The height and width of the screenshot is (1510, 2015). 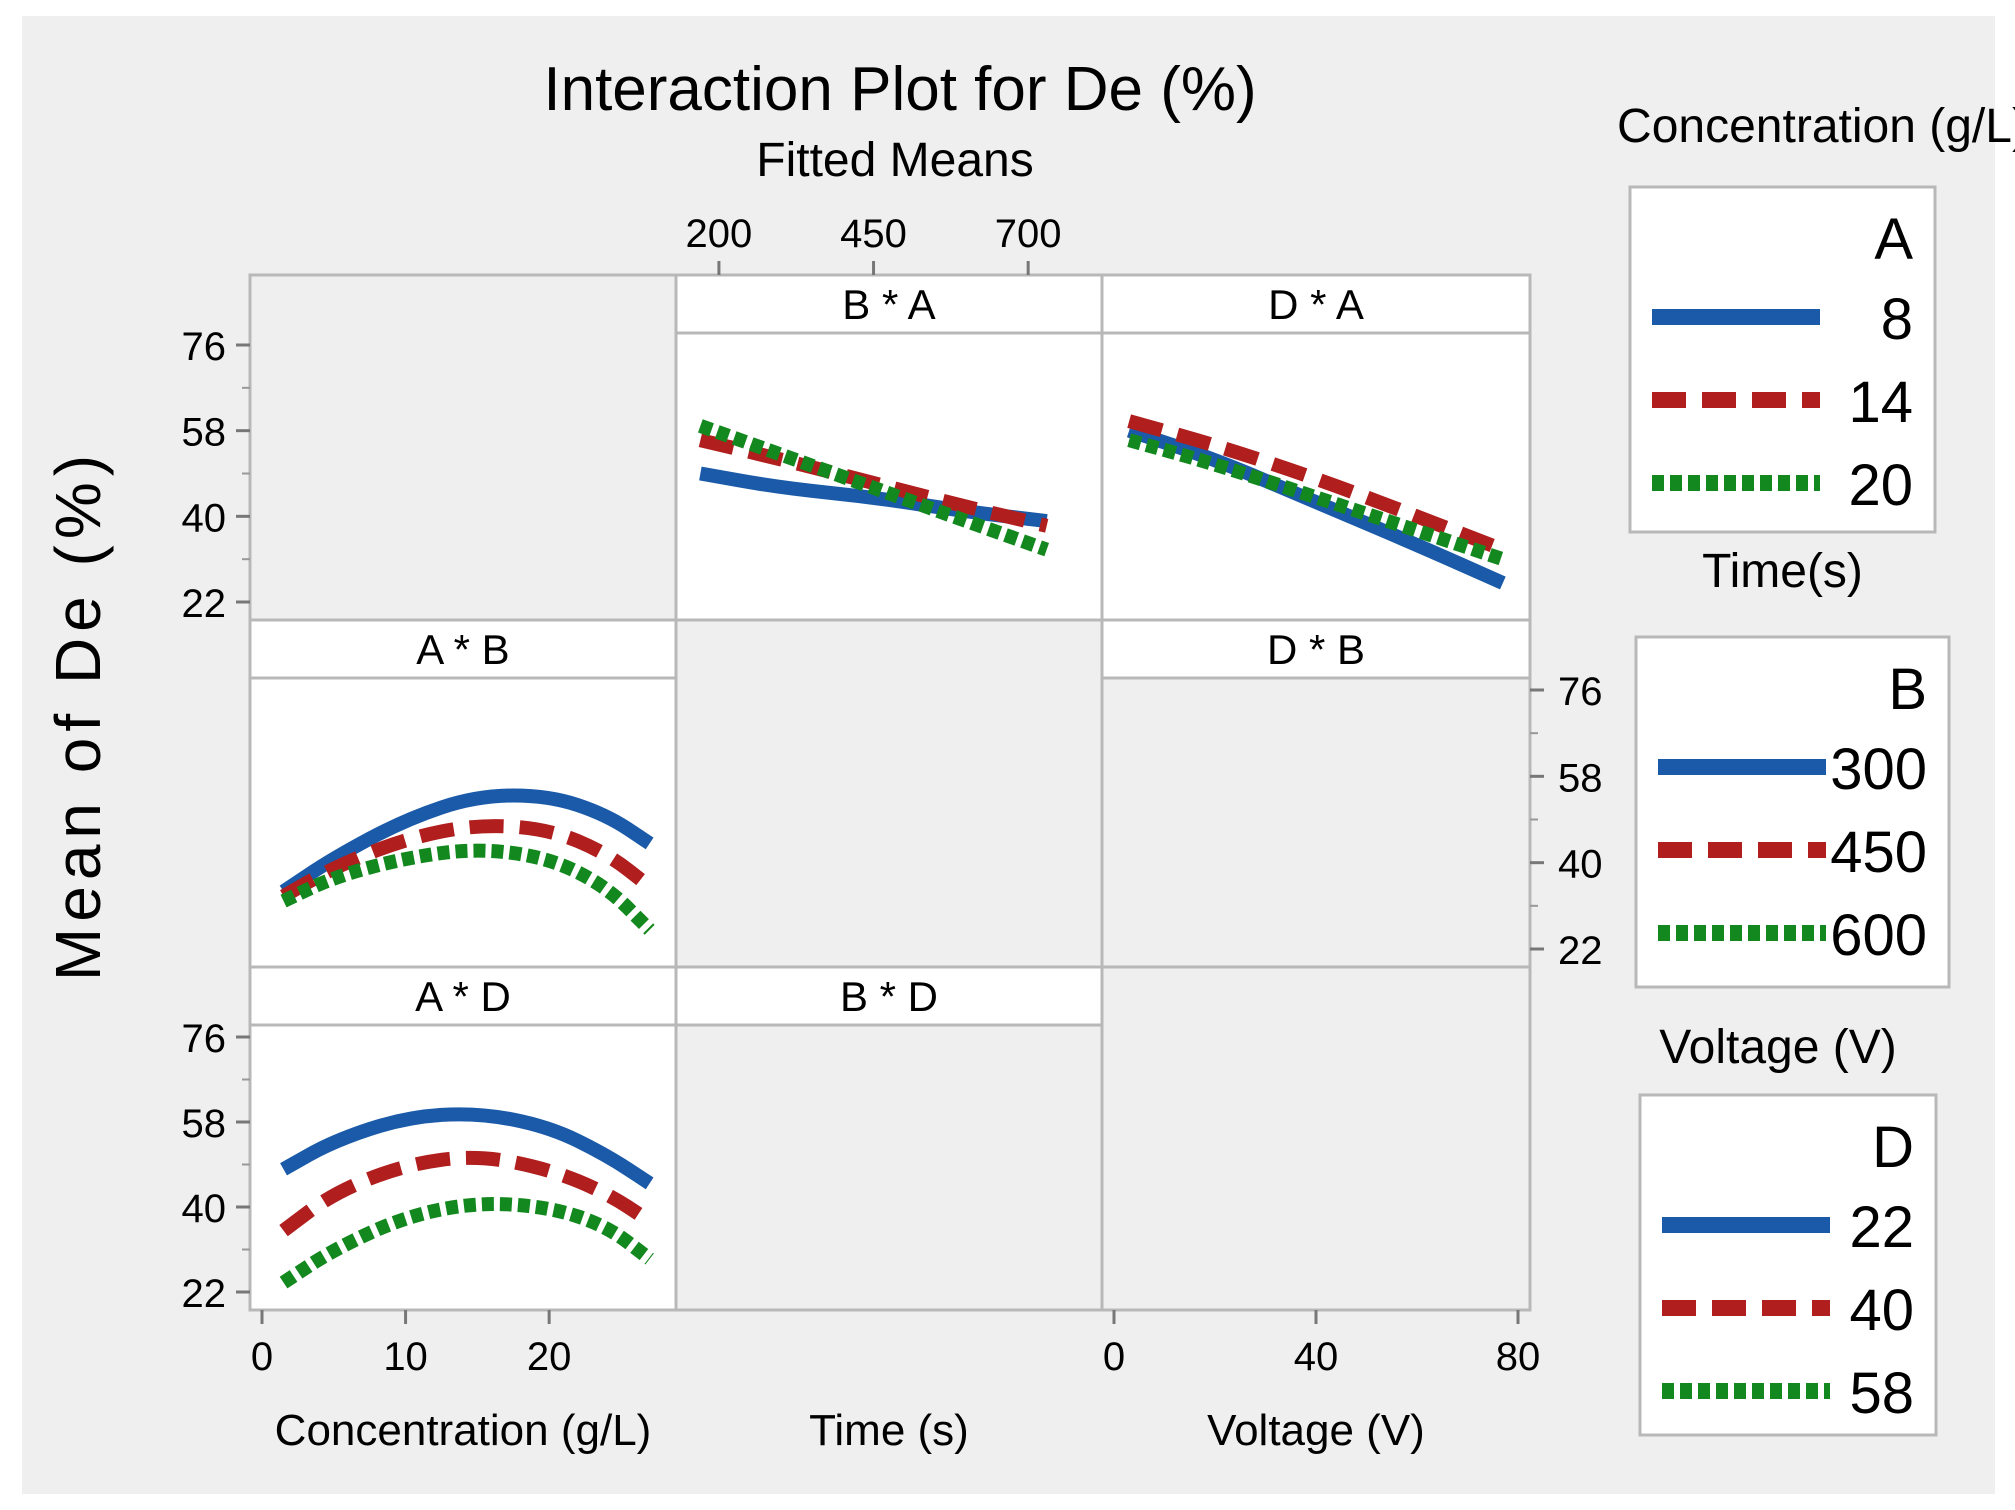 What do you see at coordinates (1897, 319) in the screenshot?
I see `legend-level: 8` at bounding box center [1897, 319].